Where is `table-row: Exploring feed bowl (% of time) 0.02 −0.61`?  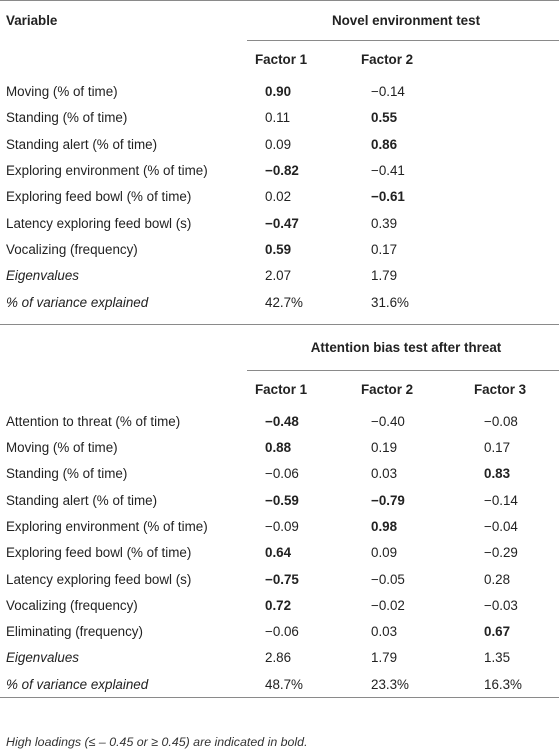
table-row: Exploring feed bowl (% of time) 0.02 −0.61 is located at coordinates (279, 197).